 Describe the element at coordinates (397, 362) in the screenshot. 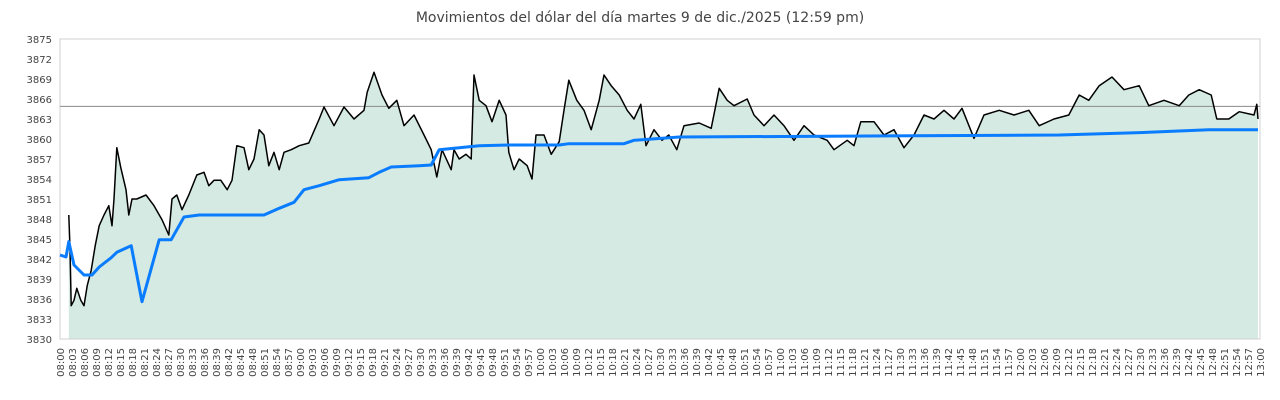

I see `x-tick-label: 09:24` at that location.